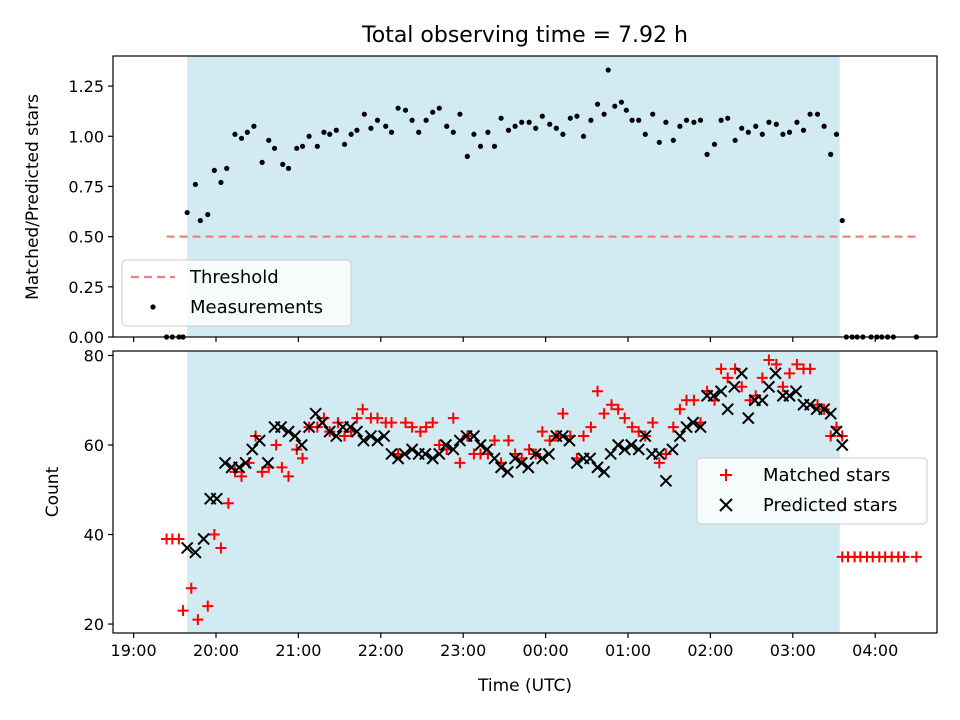 This screenshot has height=720, width=960. I want to click on y-tick-label: 1.25, so click(86, 86).